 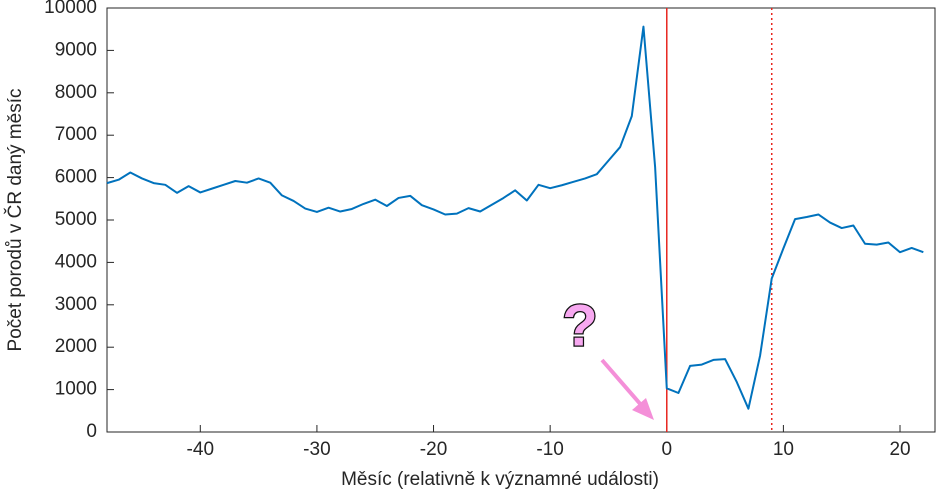 I want to click on y-tick-label: 1000, so click(x=76, y=389).